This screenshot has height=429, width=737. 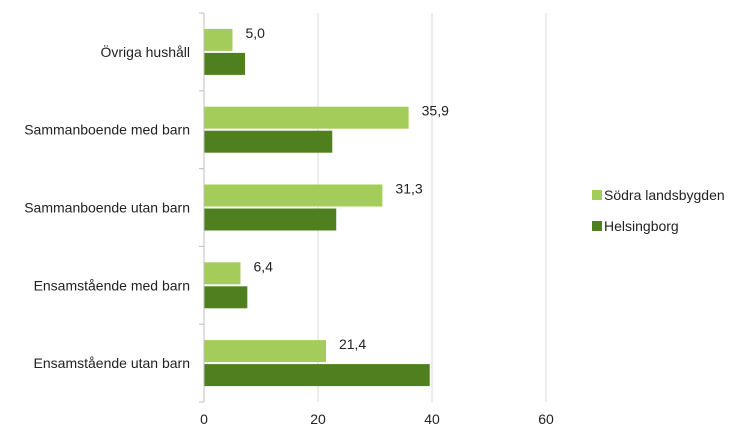 I want to click on x-tick-label: 60, so click(x=546, y=419).